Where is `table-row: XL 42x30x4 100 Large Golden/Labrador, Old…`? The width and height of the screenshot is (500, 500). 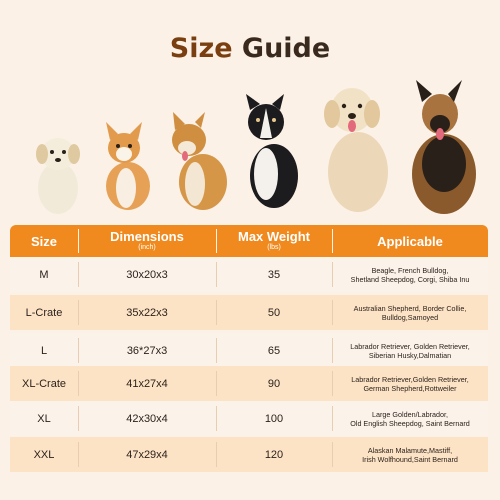
table-row: XL 42x30x4 100 Large Golden/Labrador, Old… is located at coordinates (249, 418).